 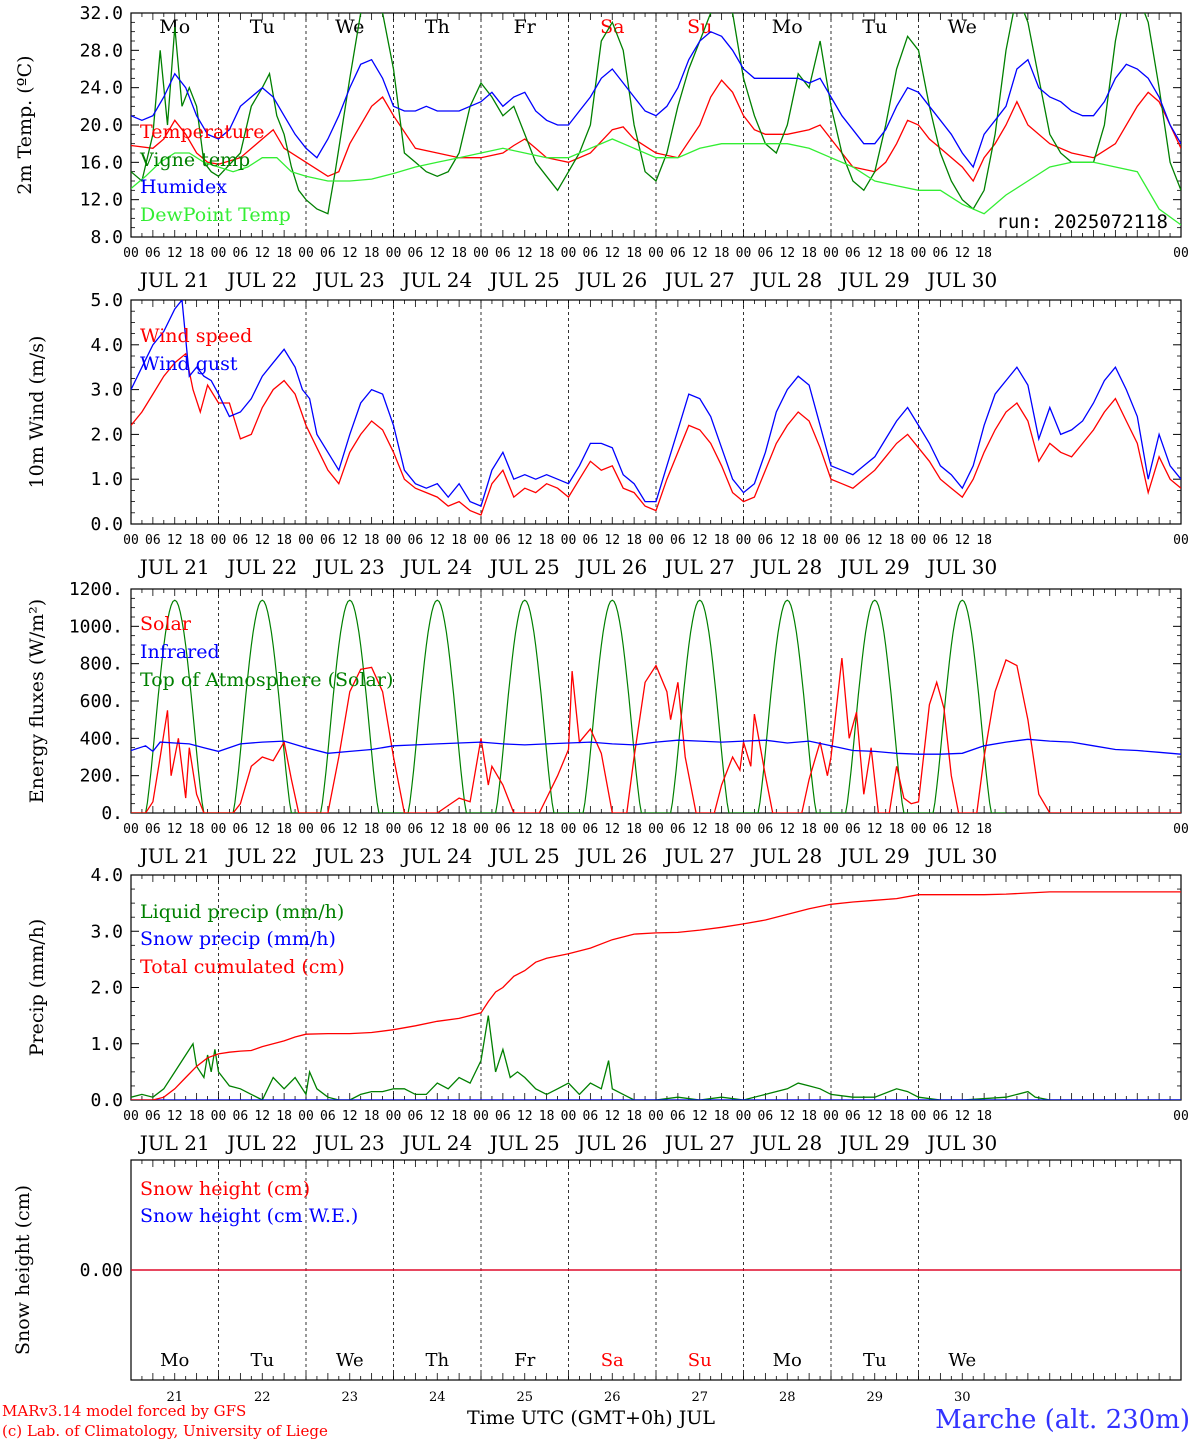 I want to click on y-tick-label: 1000., so click(x=96, y=626).